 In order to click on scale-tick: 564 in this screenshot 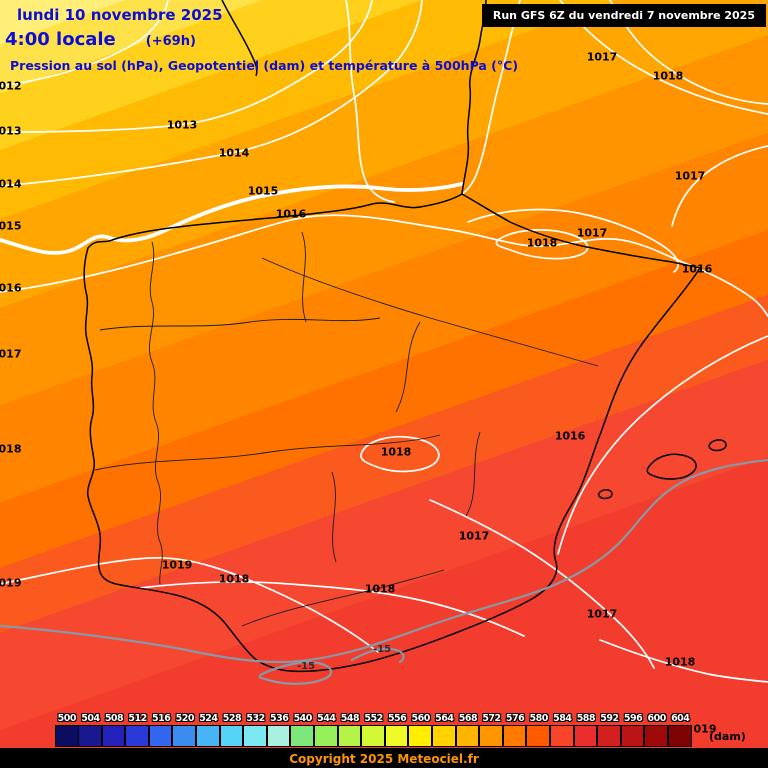, I will do `click(444, 730)`.